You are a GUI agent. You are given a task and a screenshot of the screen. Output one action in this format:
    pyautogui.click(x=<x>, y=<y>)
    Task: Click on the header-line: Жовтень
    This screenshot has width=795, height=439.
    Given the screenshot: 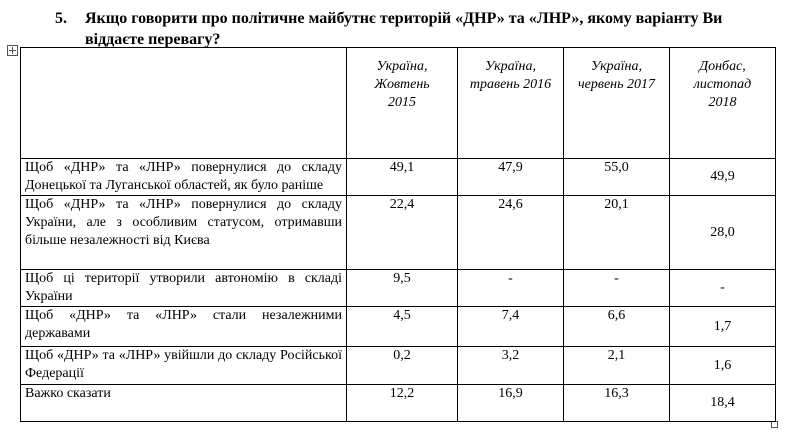 What is the action you would take?
    pyautogui.click(x=402, y=84)
    